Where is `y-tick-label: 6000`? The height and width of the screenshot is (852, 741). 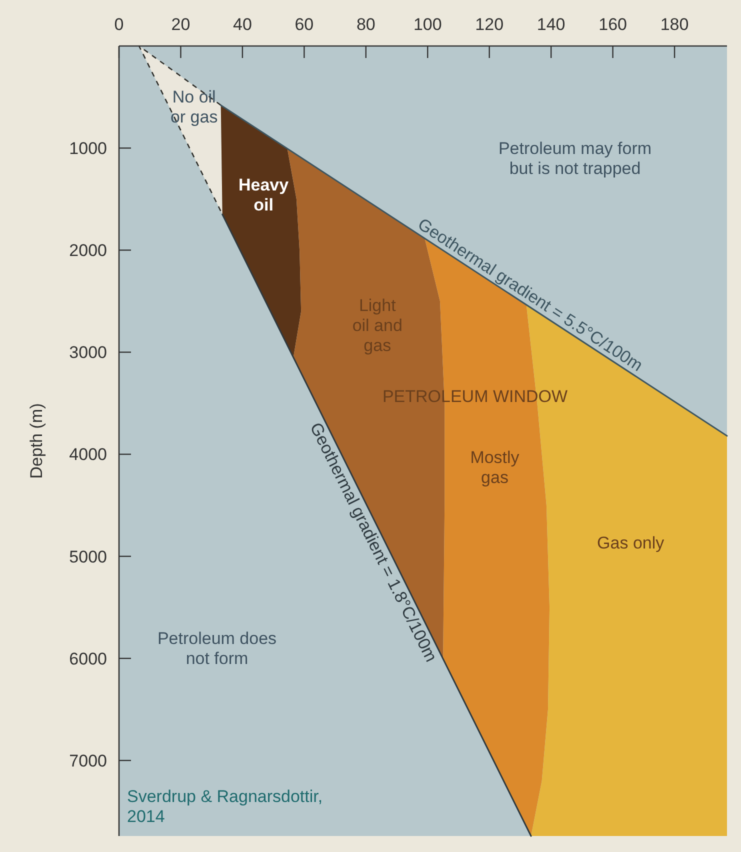
y-tick-label: 6000 is located at coordinates (88, 658).